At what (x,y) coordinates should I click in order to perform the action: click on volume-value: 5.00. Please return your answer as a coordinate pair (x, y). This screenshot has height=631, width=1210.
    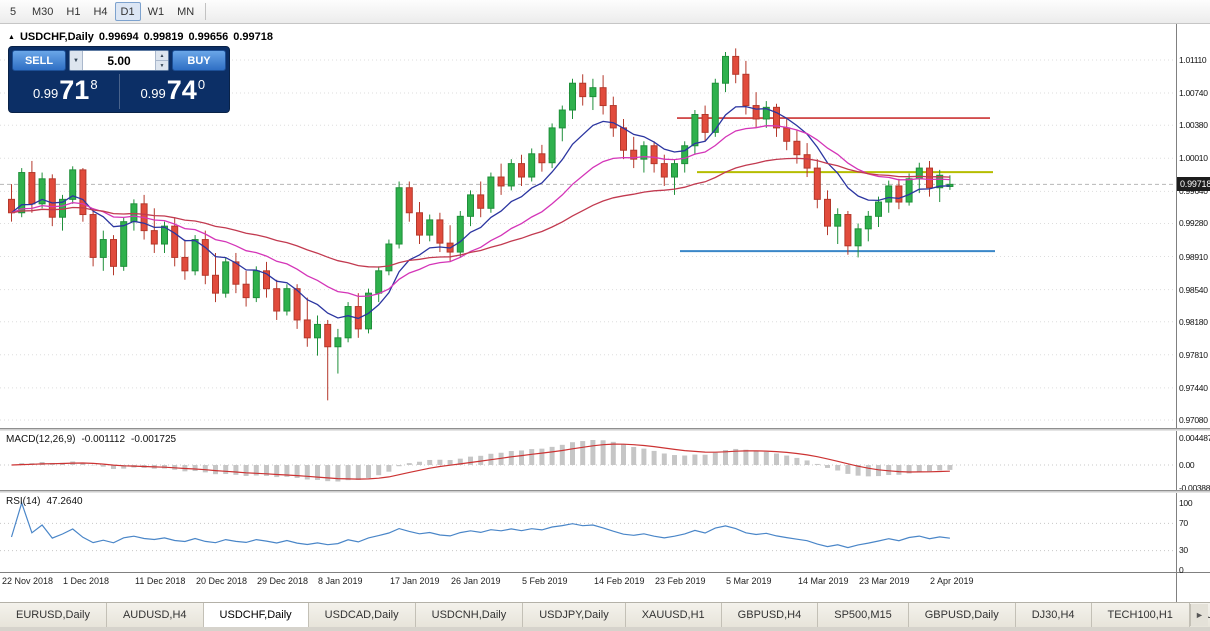
    Looking at the image, I should click on (119, 60).